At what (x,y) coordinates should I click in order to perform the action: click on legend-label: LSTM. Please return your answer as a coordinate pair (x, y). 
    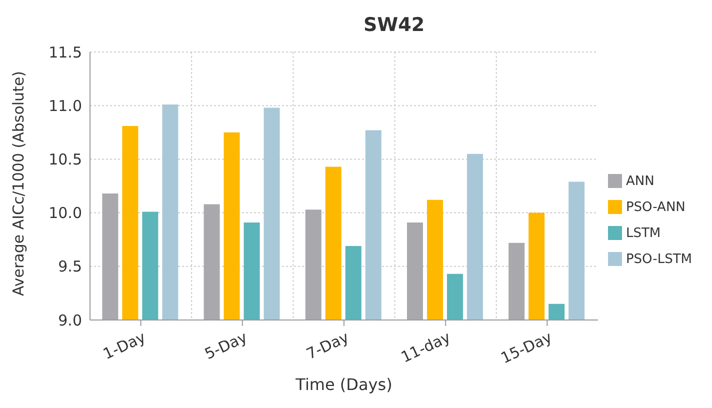
    Looking at the image, I should click on (643, 233).